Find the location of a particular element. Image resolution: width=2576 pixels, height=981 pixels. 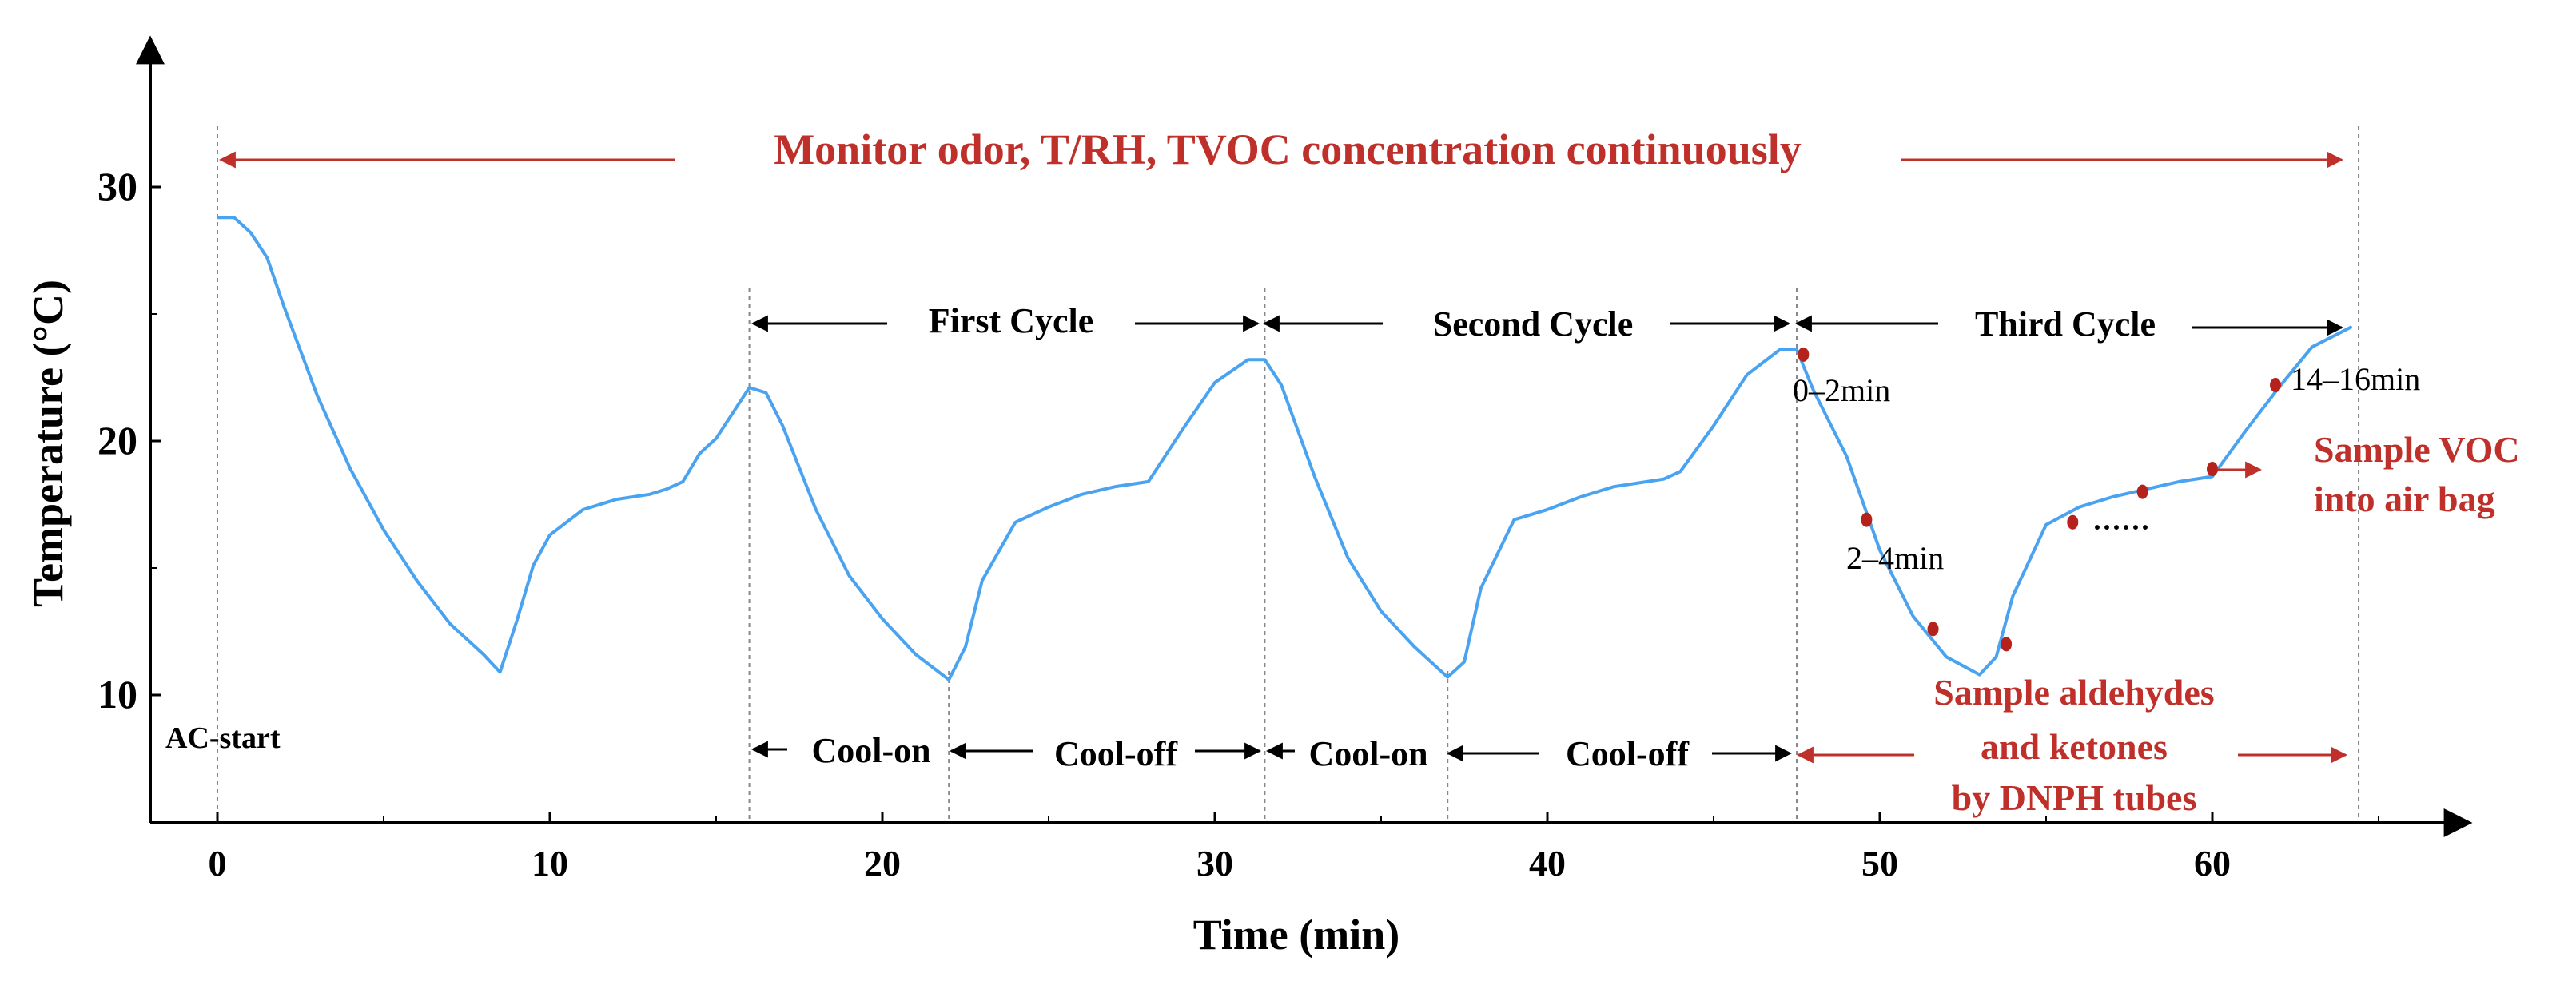

sample-voc-line1: Sample VOC is located at coordinates (2417, 450).